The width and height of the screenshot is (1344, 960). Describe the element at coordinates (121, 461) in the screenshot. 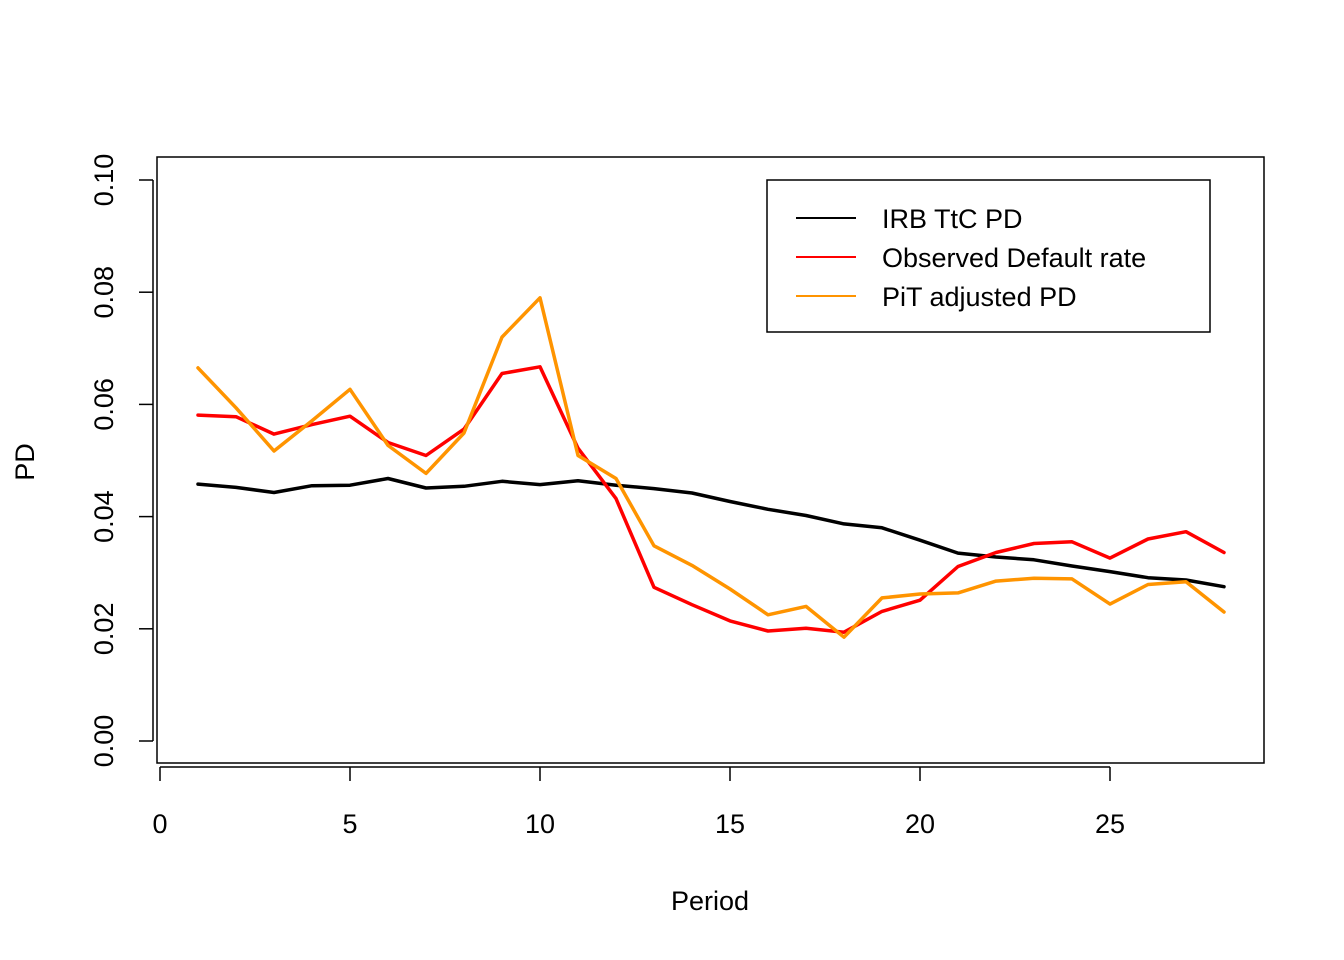

I see `y-axis: 0.00 0.02 0.04 0.06 0.08 0.10` at that location.